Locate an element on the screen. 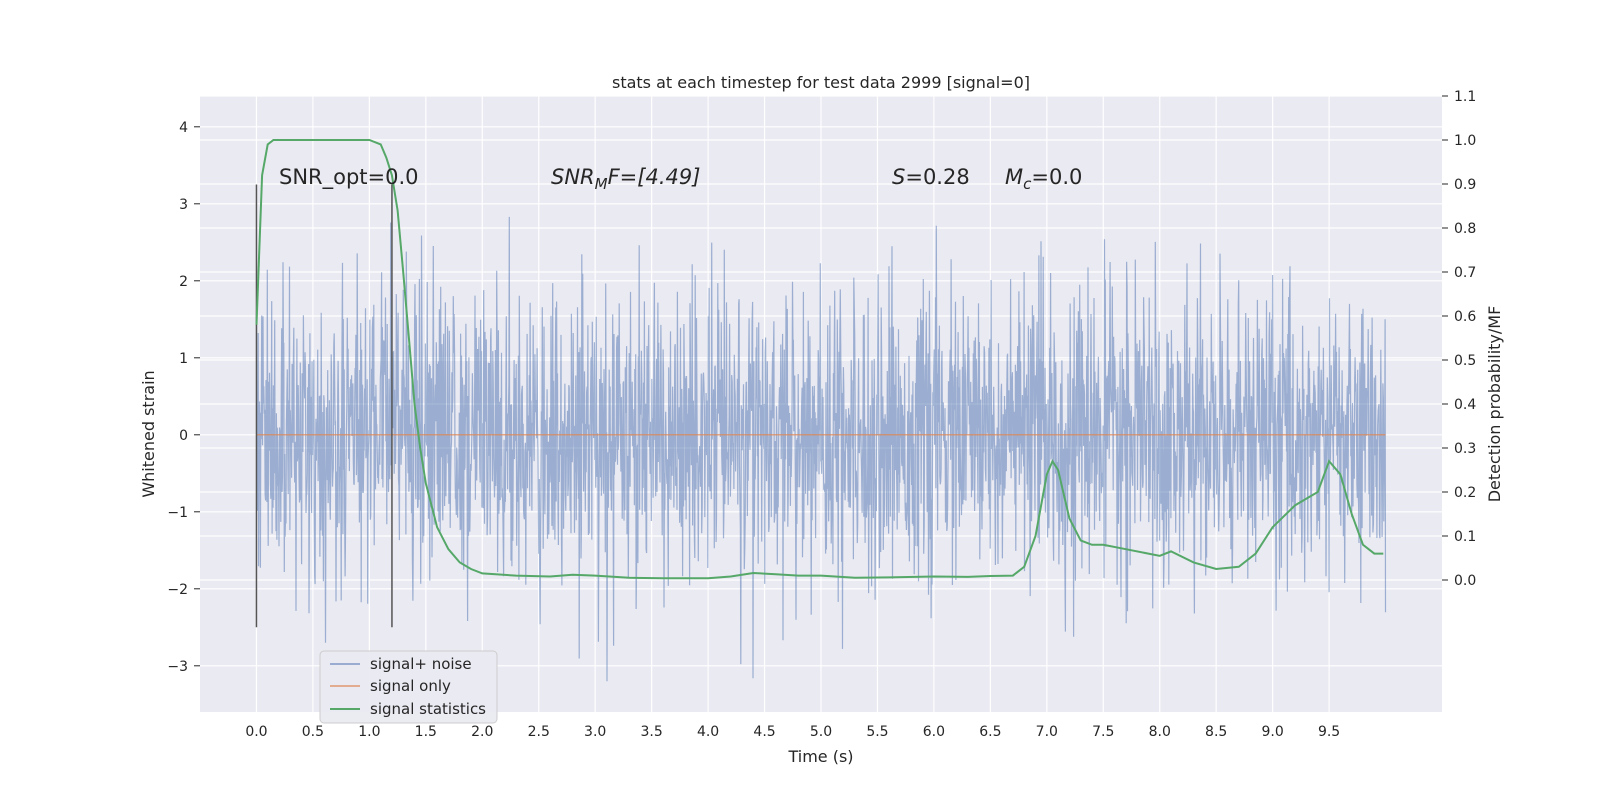  legend-box is located at coordinates (408, 687).